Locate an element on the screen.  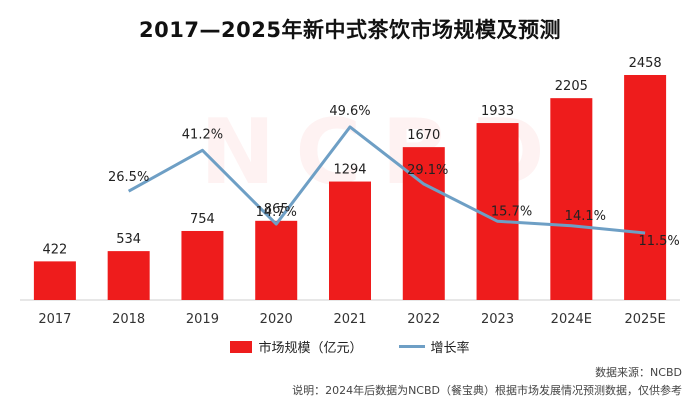
x-tick-2022: 2022 is located at coordinates (423, 319).